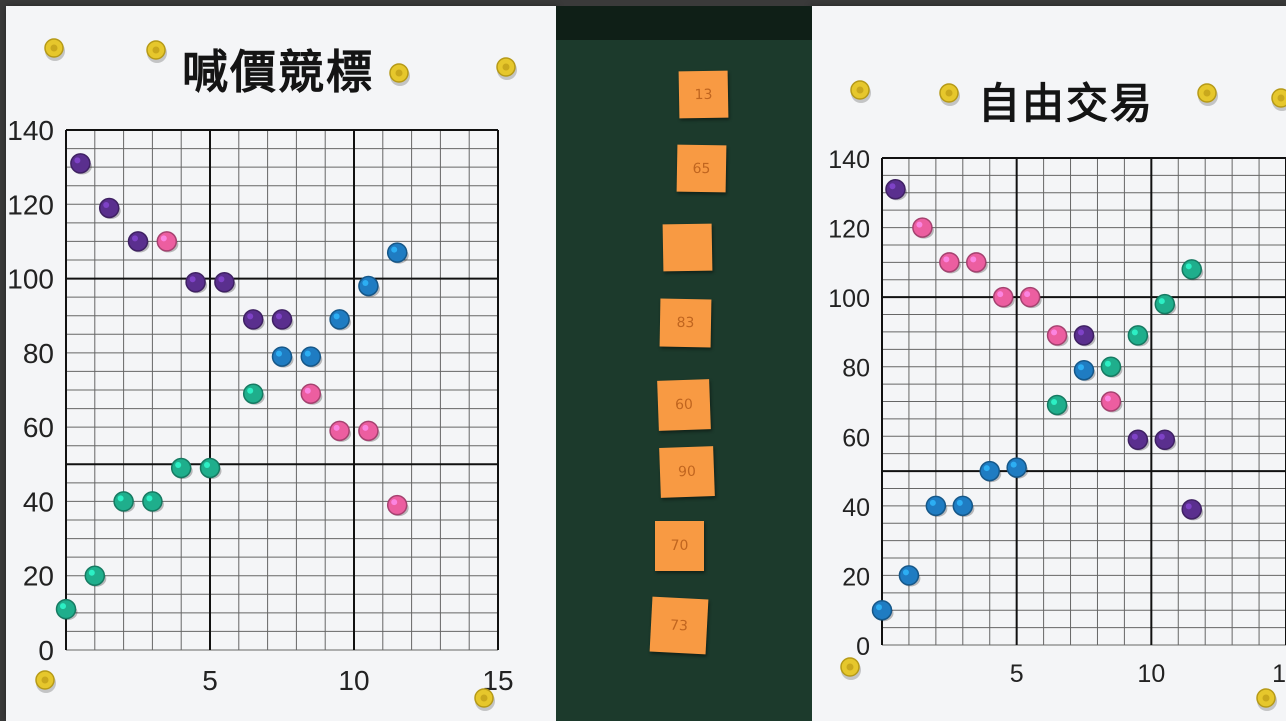 Image resolution: width=1286 pixels, height=721 pixels. Describe the element at coordinates (679, 546) in the screenshot. I see `sticky-note: 70` at that location.